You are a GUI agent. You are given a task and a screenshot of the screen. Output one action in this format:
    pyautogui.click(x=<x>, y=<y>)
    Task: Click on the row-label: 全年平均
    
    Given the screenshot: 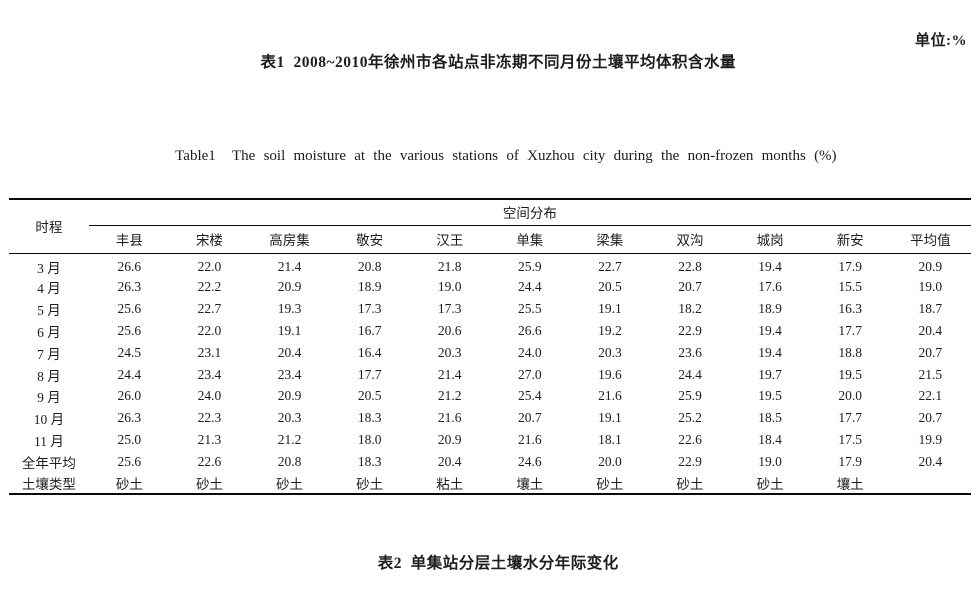 What is the action you would take?
    pyautogui.click(x=48, y=463)
    